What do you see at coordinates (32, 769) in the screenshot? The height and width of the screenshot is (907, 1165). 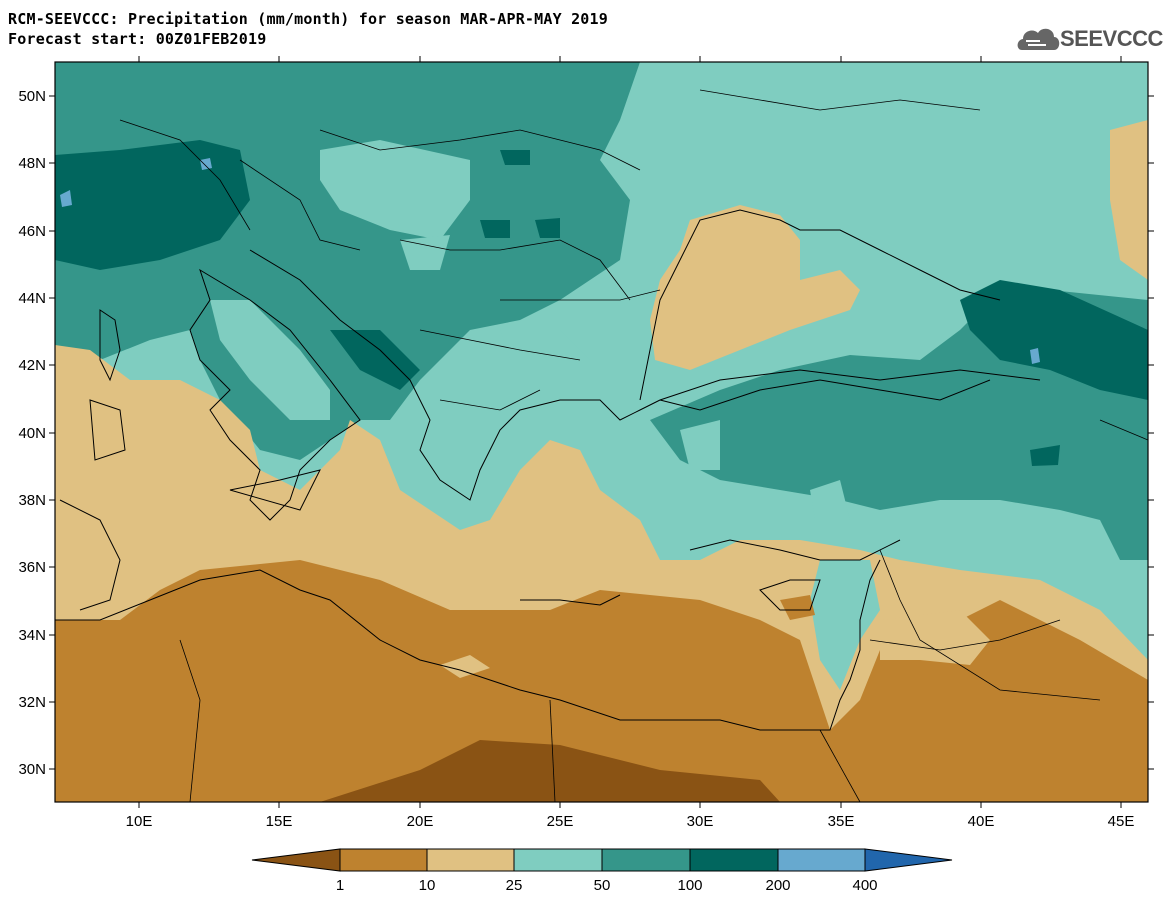 I see `lat-label: 30N` at bounding box center [32, 769].